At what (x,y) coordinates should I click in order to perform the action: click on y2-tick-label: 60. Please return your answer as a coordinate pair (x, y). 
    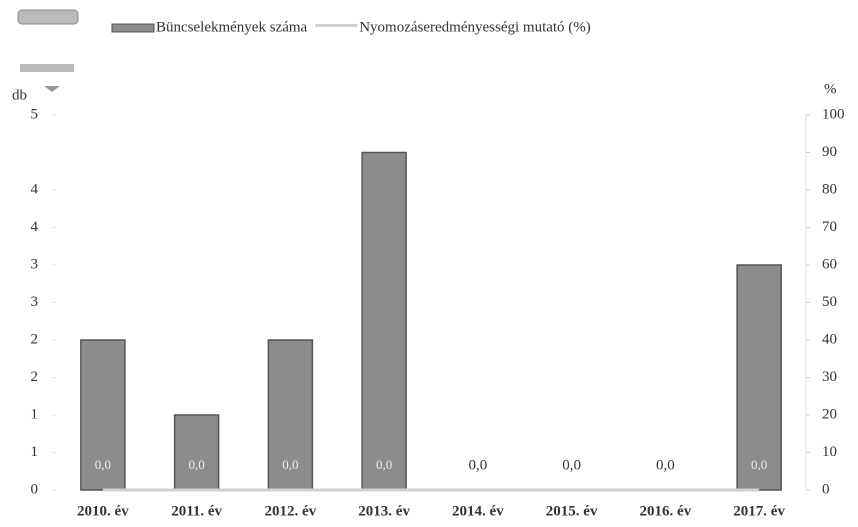
    Looking at the image, I should click on (829, 264).